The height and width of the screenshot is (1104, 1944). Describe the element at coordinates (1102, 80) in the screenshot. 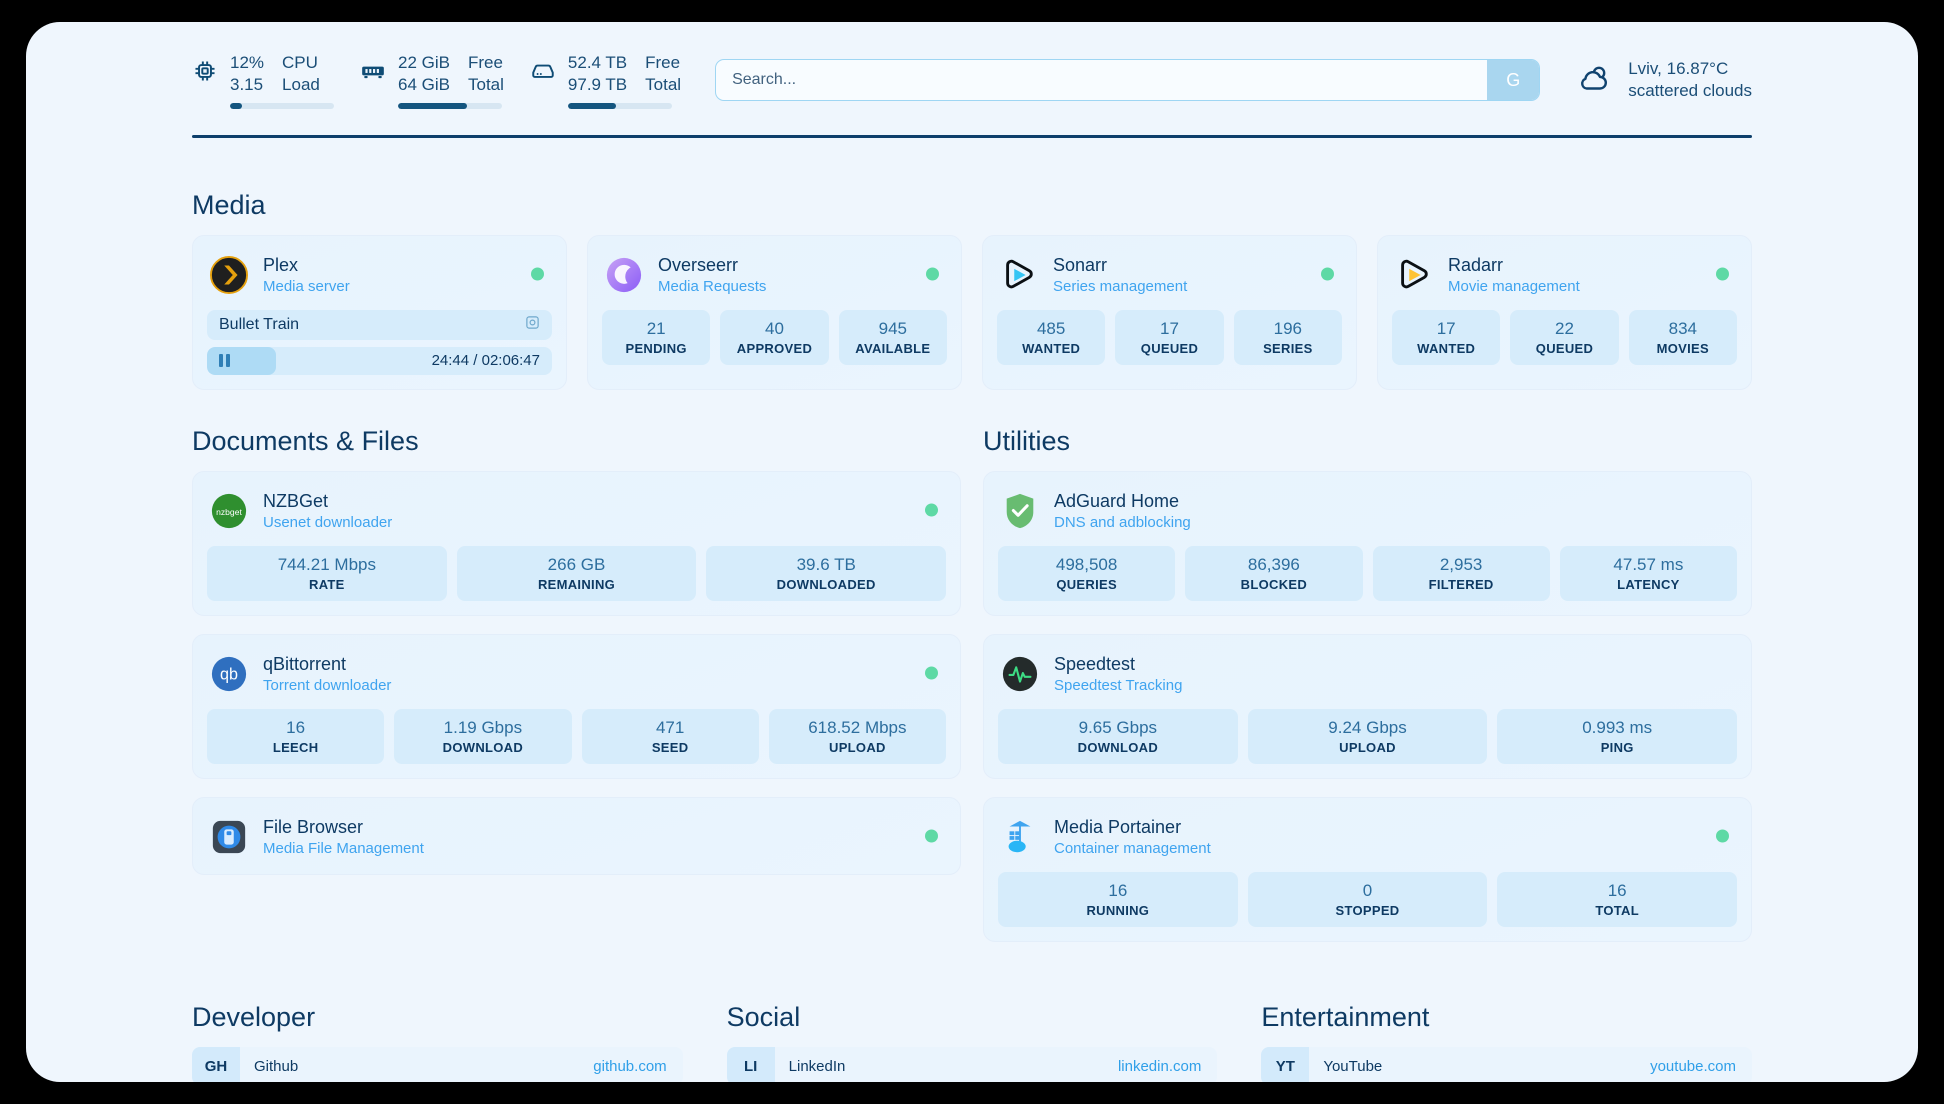

I see `search-input` at that location.